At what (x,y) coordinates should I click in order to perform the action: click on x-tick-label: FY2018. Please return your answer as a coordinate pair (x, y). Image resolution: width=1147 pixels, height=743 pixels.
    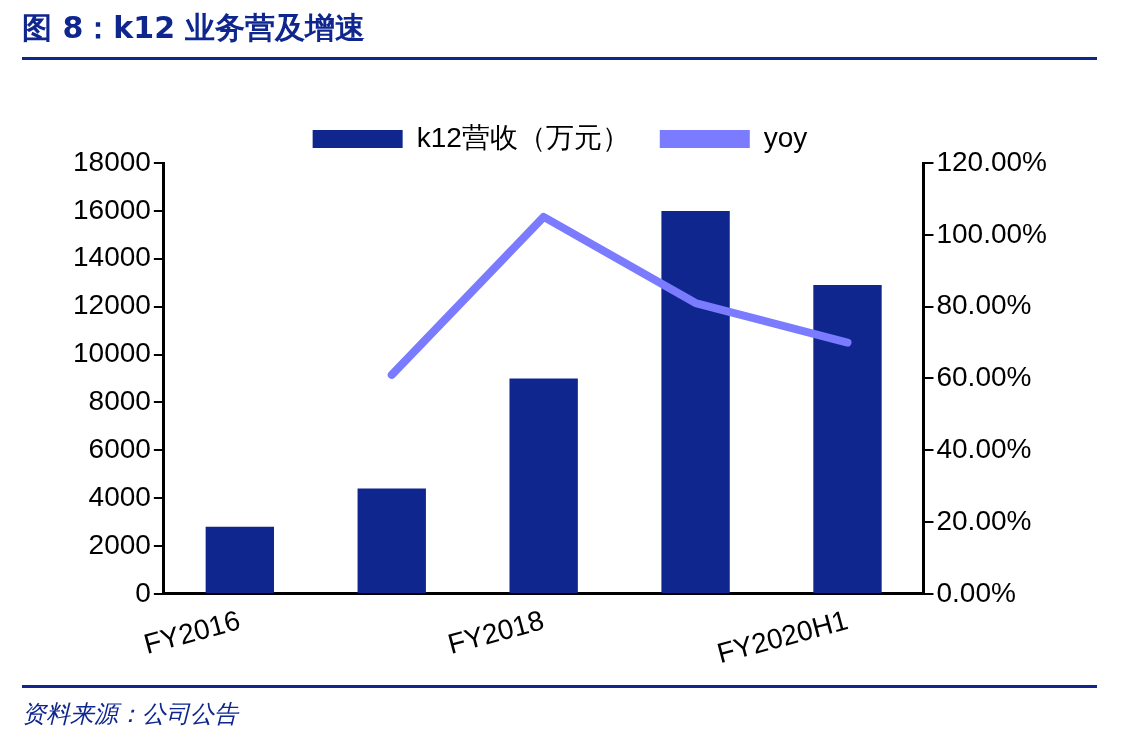
    Looking at the image, I should click on (496, 632).